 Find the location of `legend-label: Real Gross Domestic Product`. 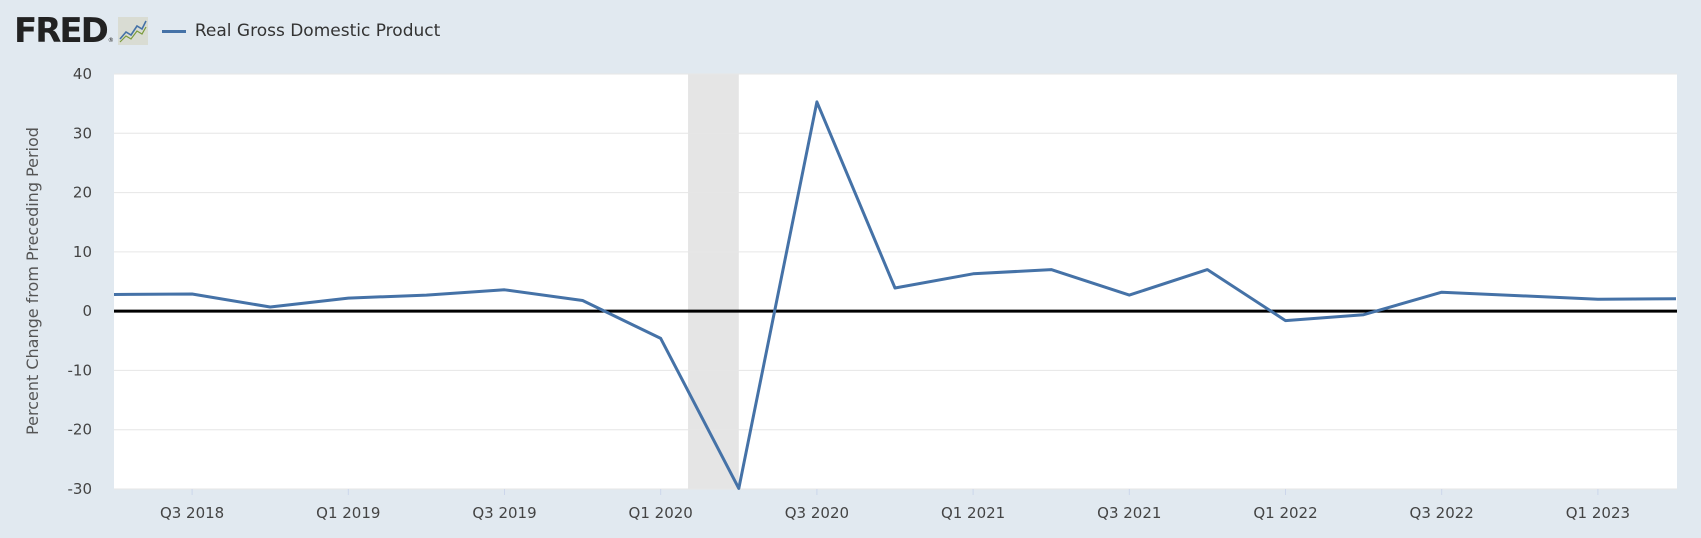

legend-label: Real Gross Domestic Product is located at coordinates (317, 31).